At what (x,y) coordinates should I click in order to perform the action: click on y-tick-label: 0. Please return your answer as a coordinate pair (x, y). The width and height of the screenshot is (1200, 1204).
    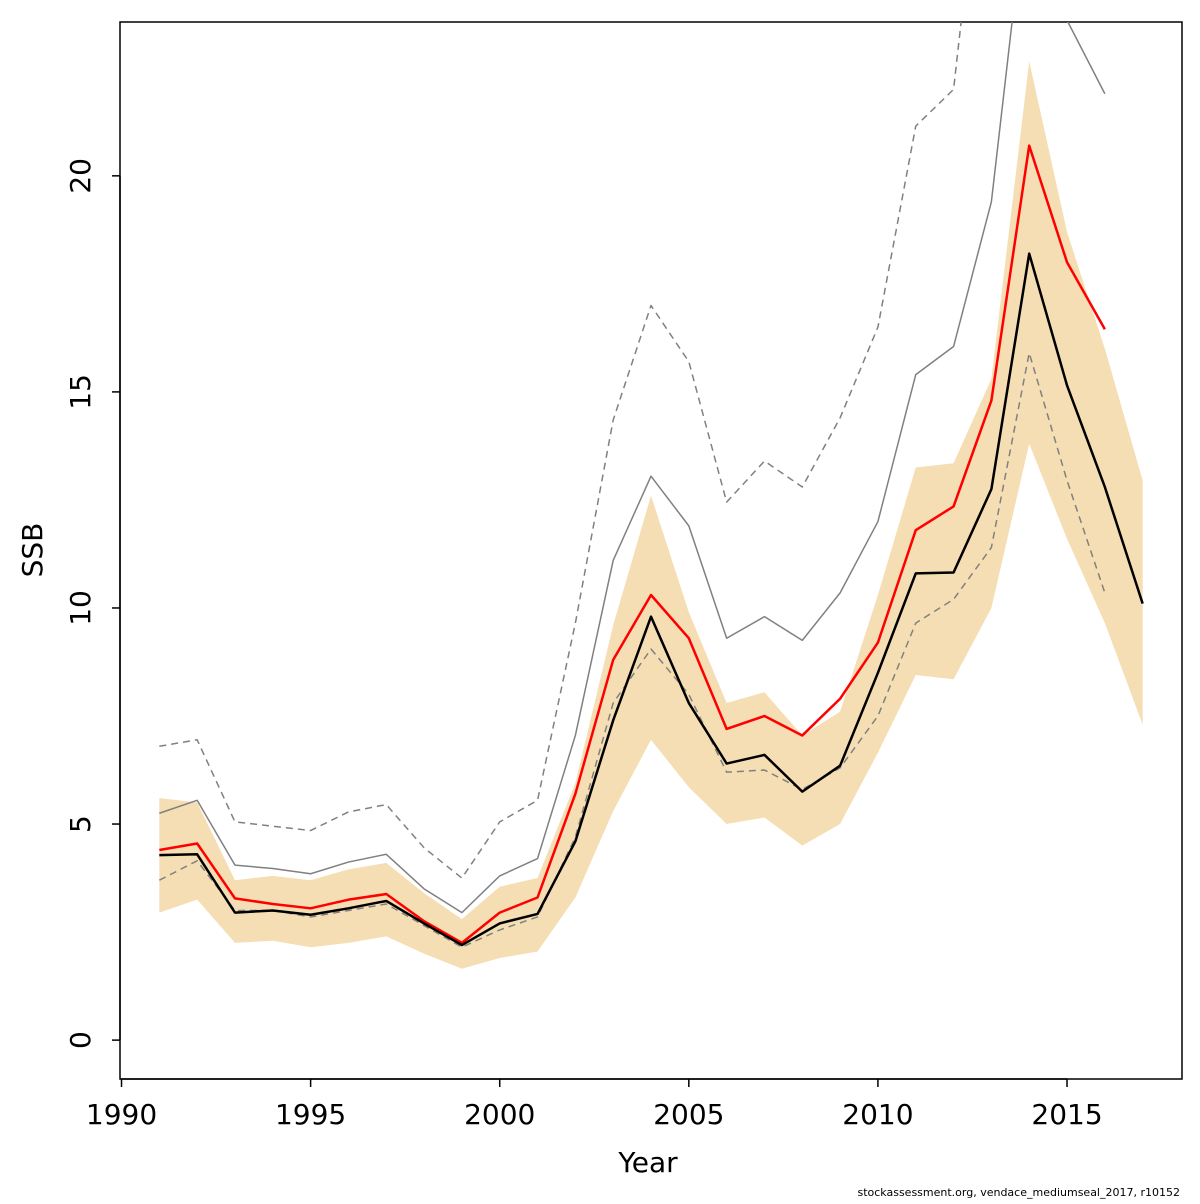
    Looking at the image, I should click on (80, 1040).